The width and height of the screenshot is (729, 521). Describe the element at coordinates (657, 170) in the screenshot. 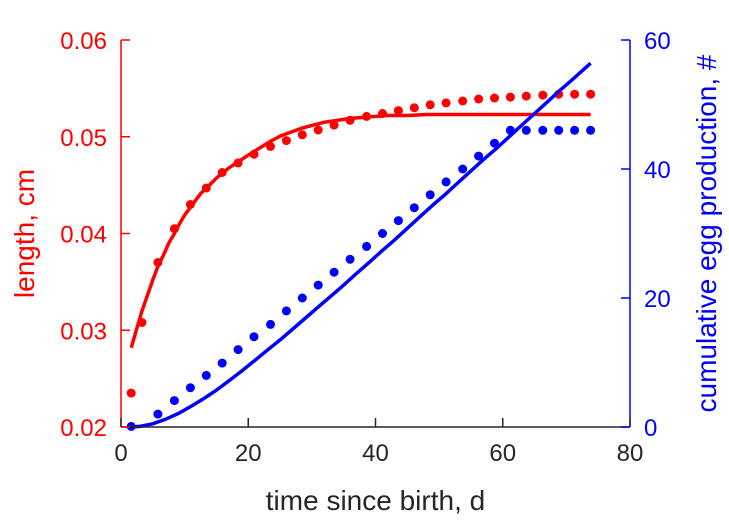

I see `right-y-tick-label: 40` at that location.